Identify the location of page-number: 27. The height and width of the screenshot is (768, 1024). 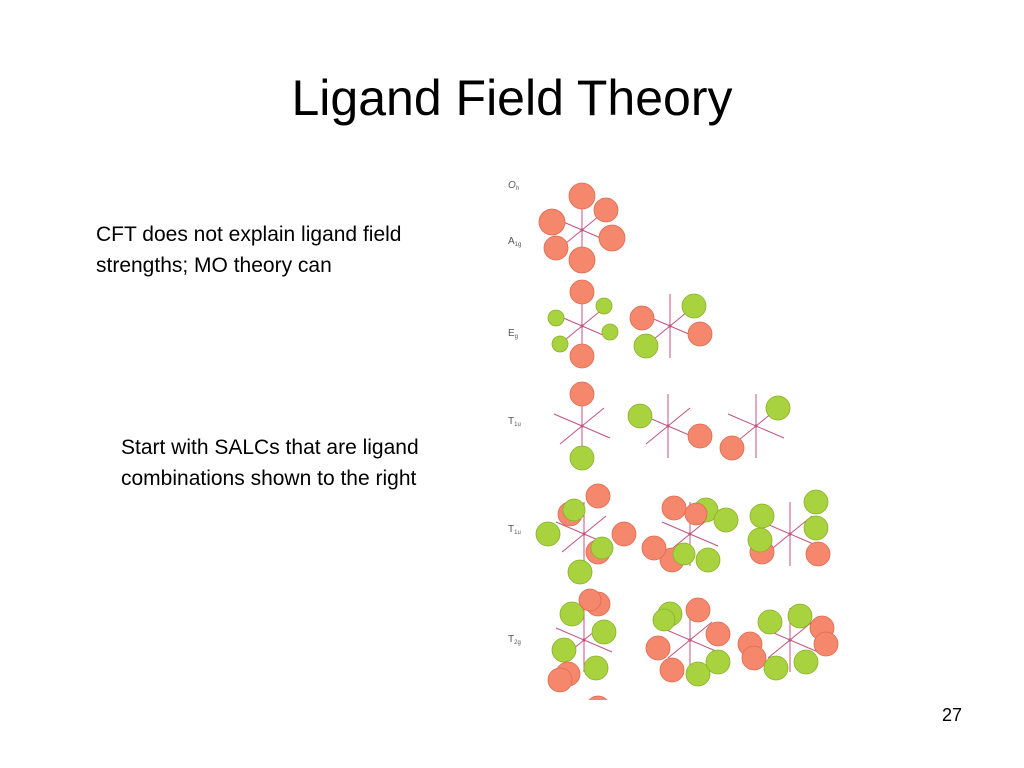
(951, 715).